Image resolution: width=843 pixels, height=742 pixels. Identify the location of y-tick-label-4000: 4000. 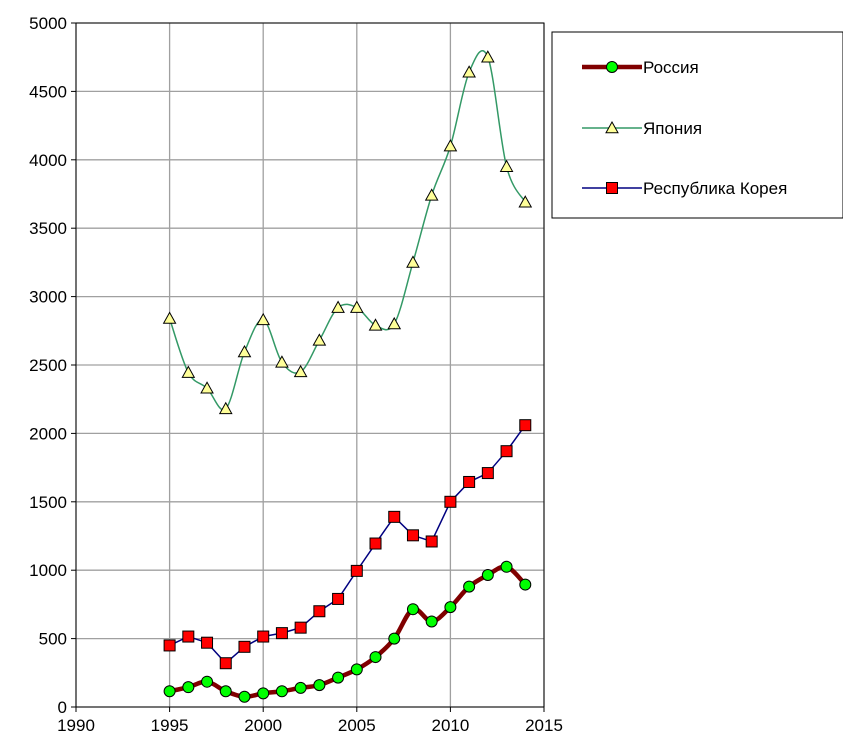
(48, 160).